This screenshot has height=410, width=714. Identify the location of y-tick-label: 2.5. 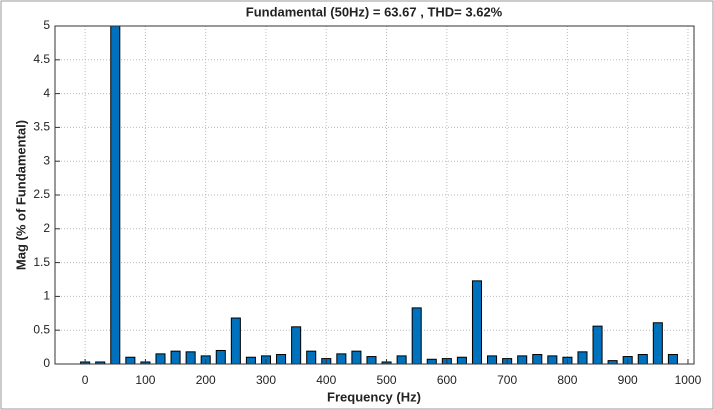
(41, 194).